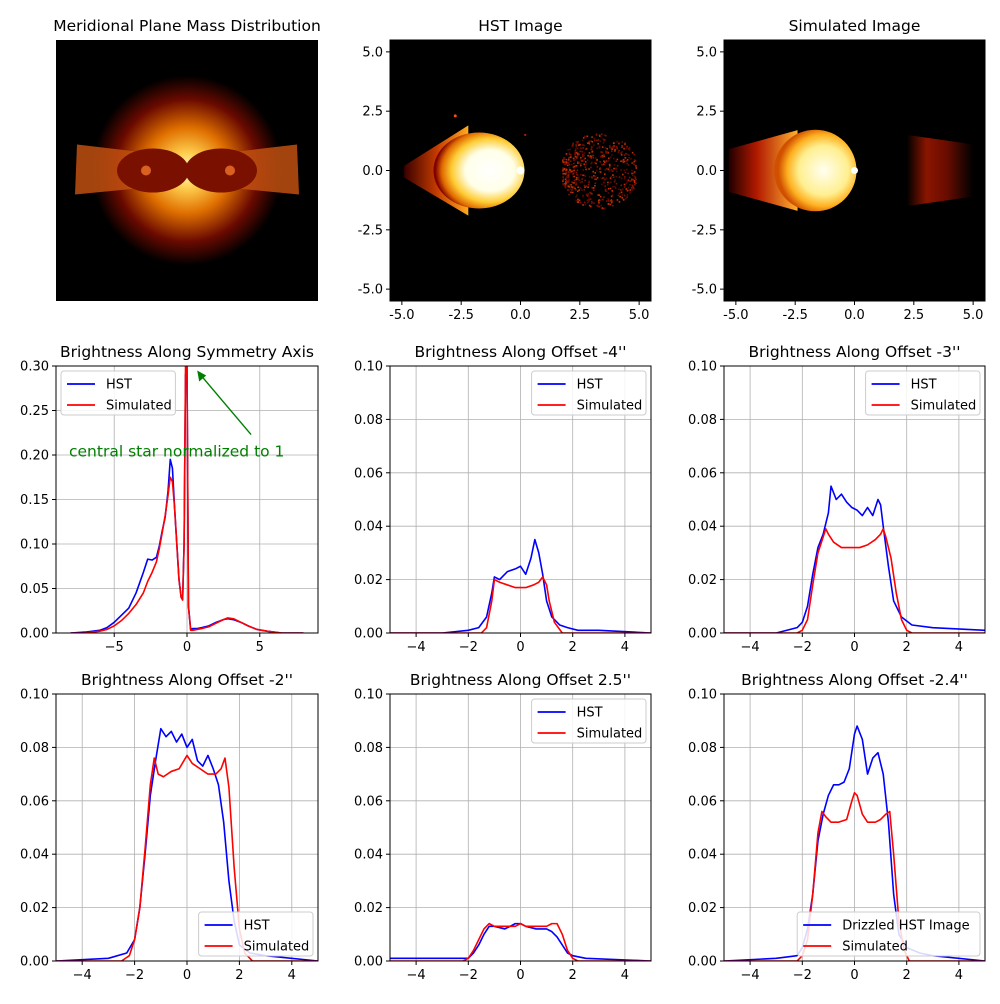 This screenshot has width=1000, height=1004. I want to click on panel-title: Brightness Along Offset 2.5'', so click(520, 680).